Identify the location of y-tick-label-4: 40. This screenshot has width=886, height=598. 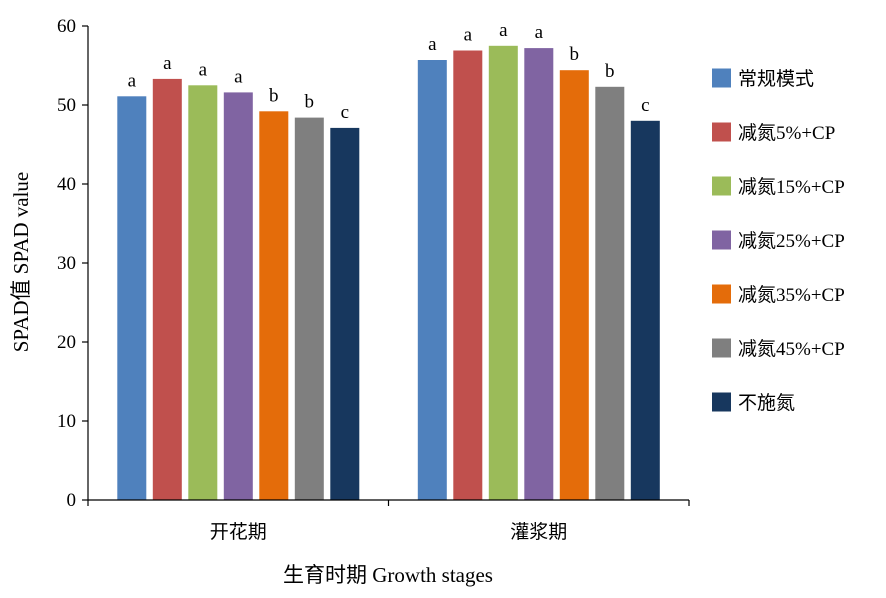
(66, 184).